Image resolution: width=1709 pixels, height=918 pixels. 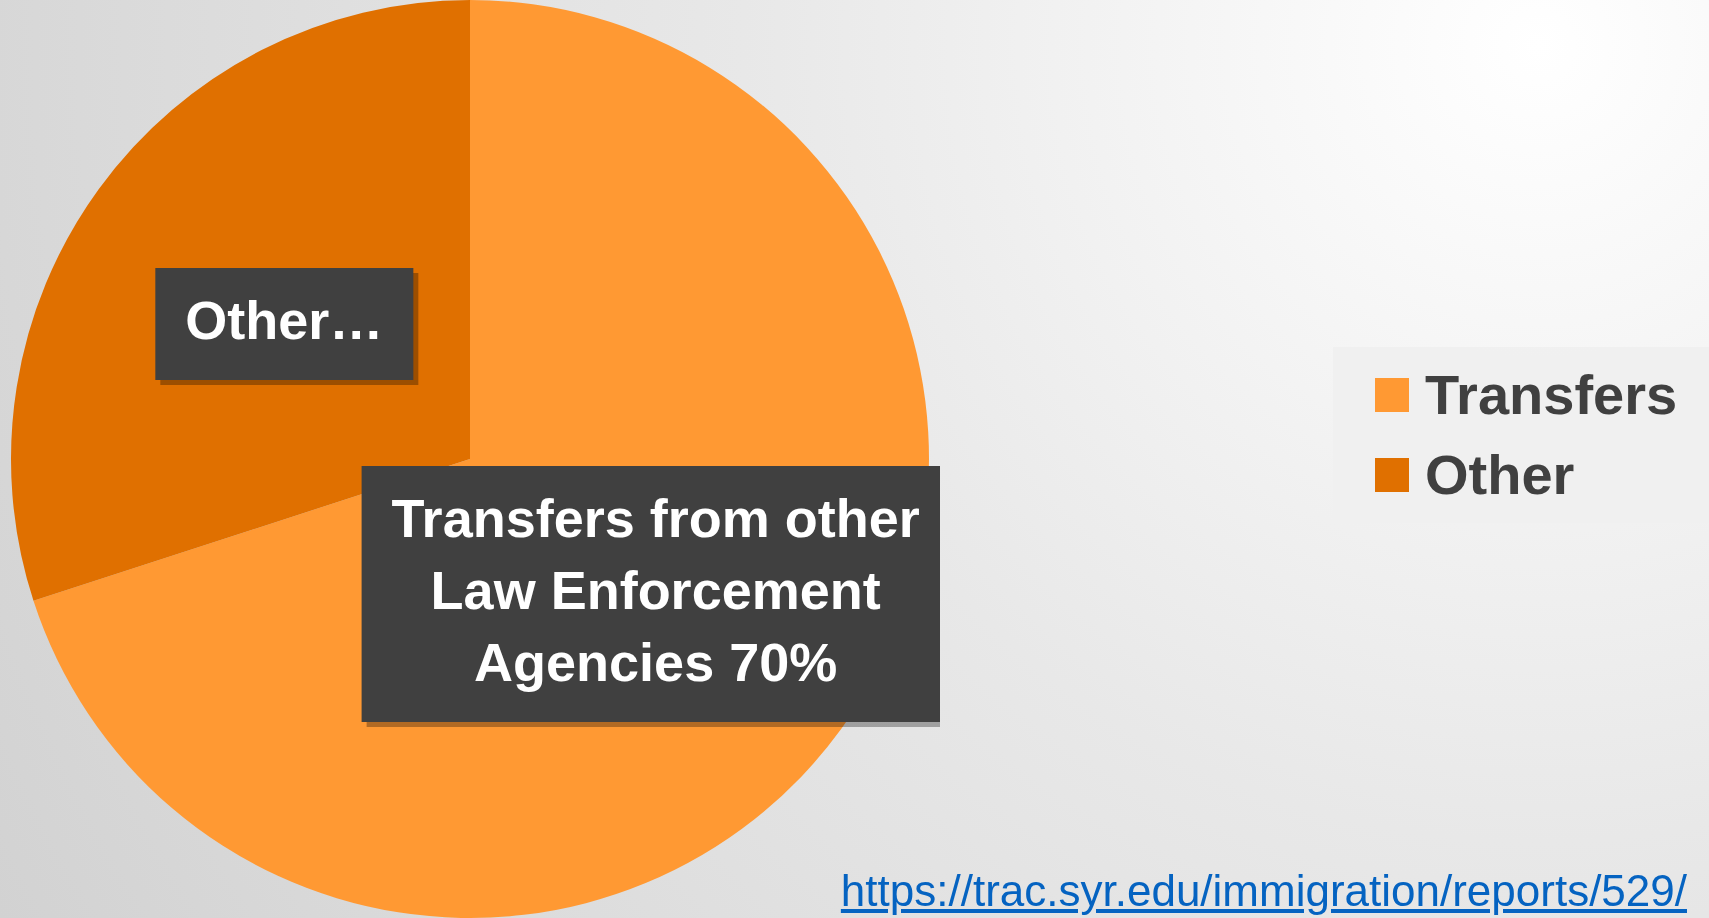 I want to click on data-label: Transfers from other Law Enforcement Agencies 70%, so click(x=655, y=589).